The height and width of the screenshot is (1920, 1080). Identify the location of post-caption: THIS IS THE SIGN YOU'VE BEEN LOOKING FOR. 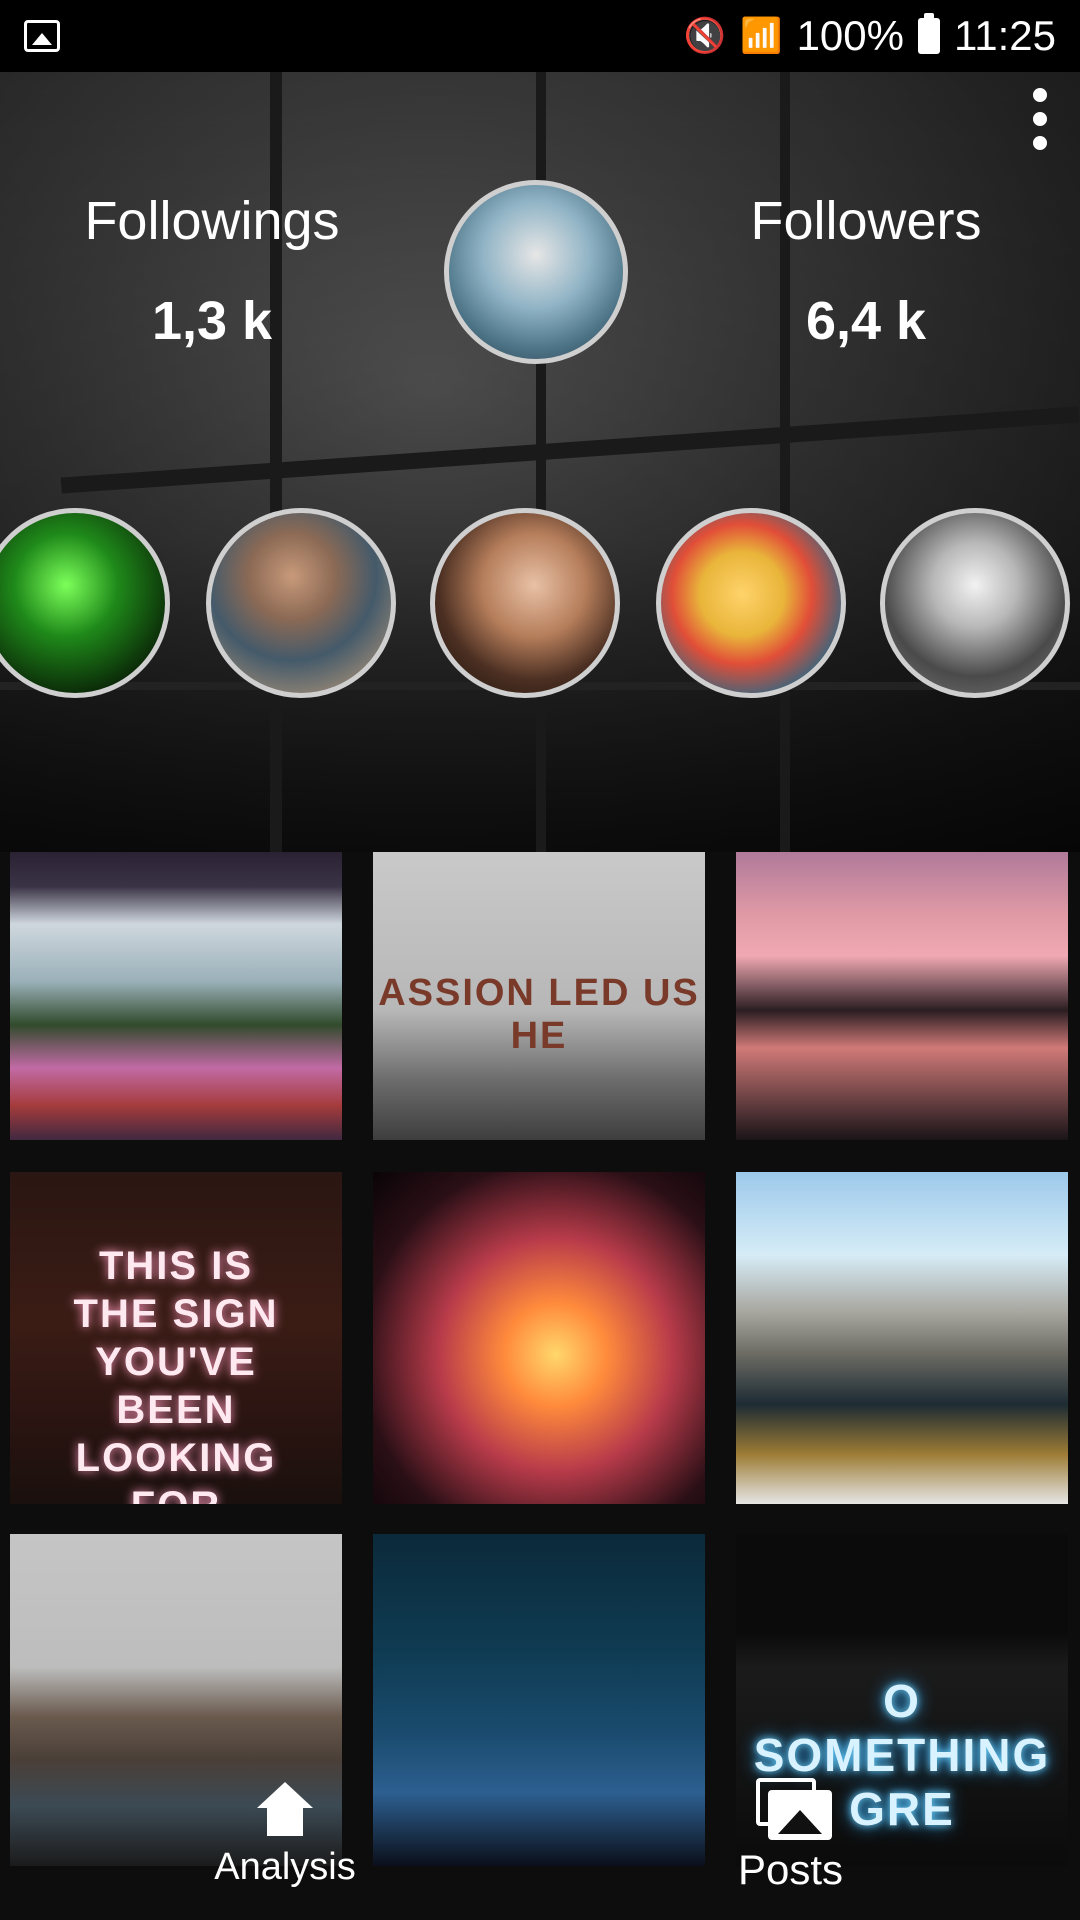
(176, 1374).